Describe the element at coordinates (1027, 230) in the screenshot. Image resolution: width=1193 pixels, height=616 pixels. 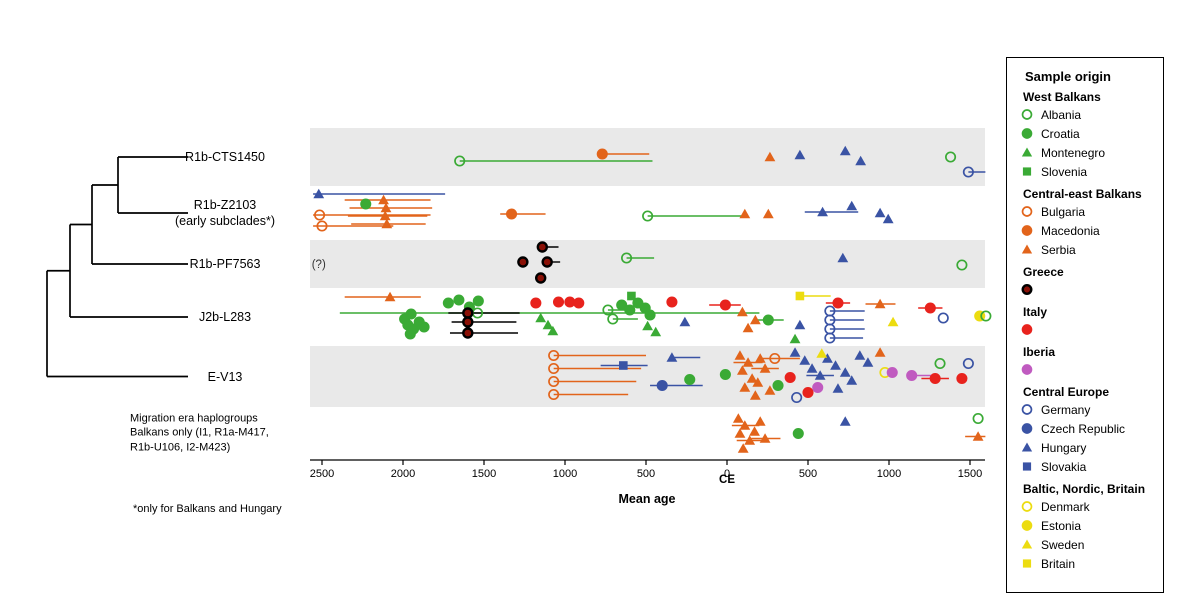
I see `macedonia-marker-icon` at that location.